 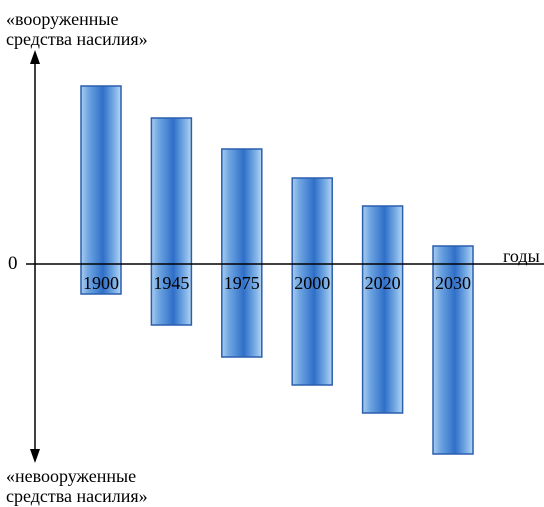 What do you see at coordinates (171, 283) in the screenshot?
I see `tick-label-1945: 1945` at bounding box center [171, 283].